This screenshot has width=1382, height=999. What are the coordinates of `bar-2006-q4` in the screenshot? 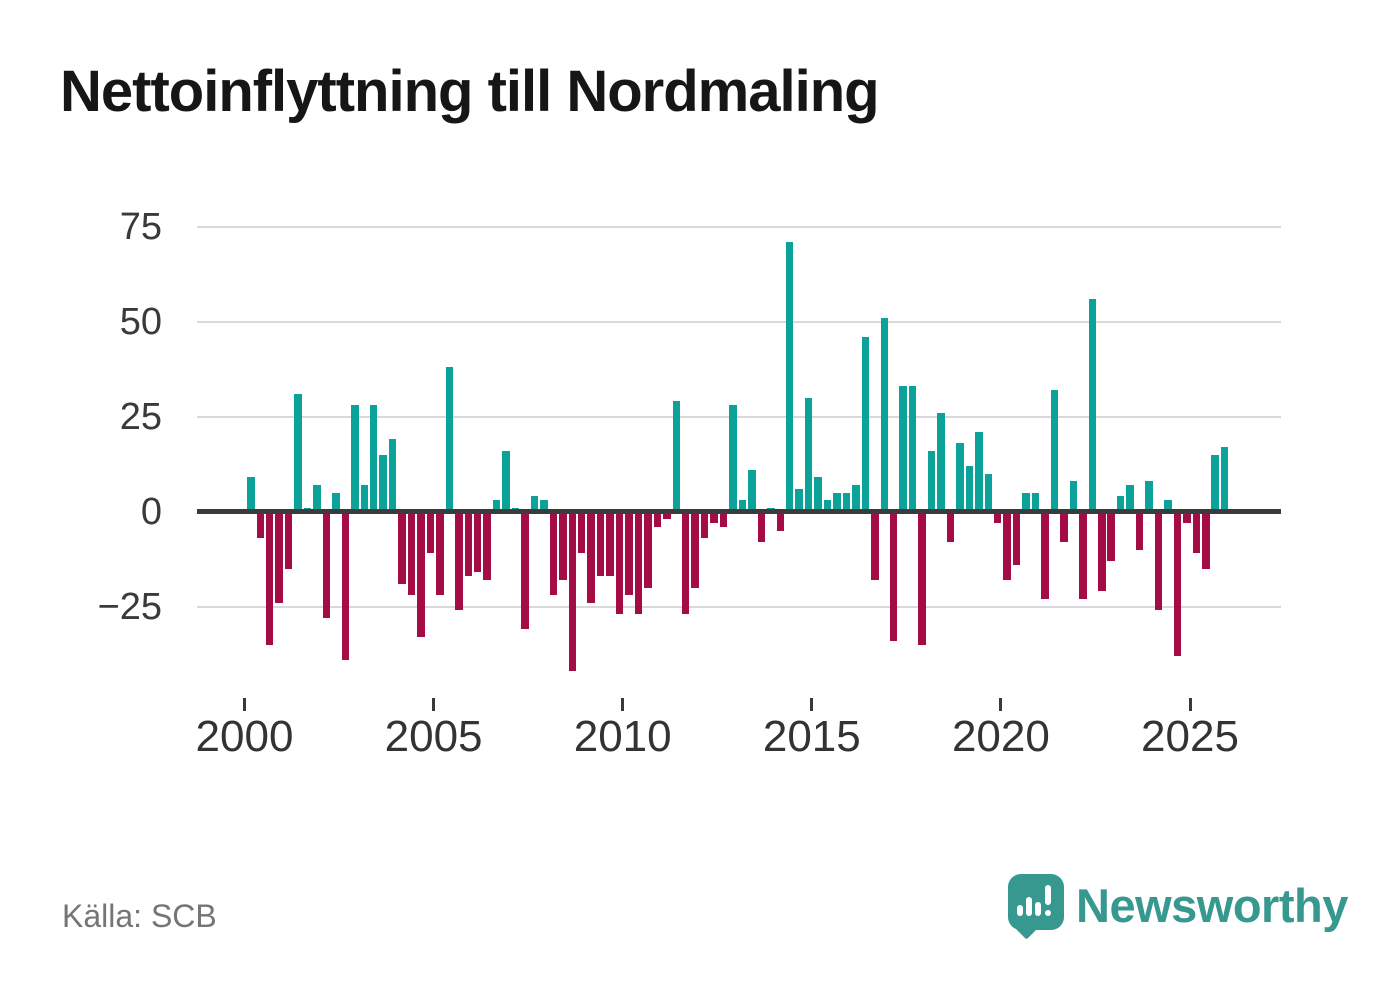 It's located at (506, 481).